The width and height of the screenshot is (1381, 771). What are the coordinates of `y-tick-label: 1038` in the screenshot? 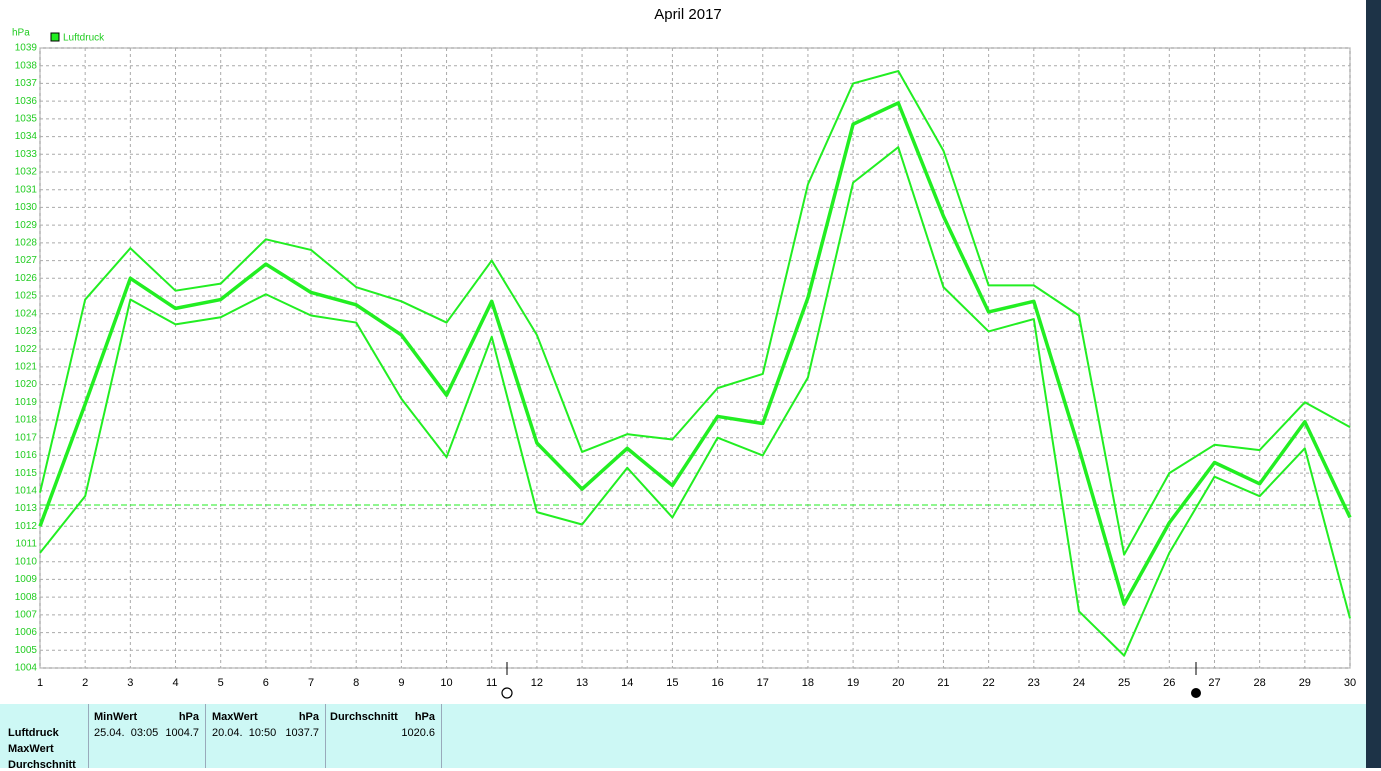 It's located at (26, 65).